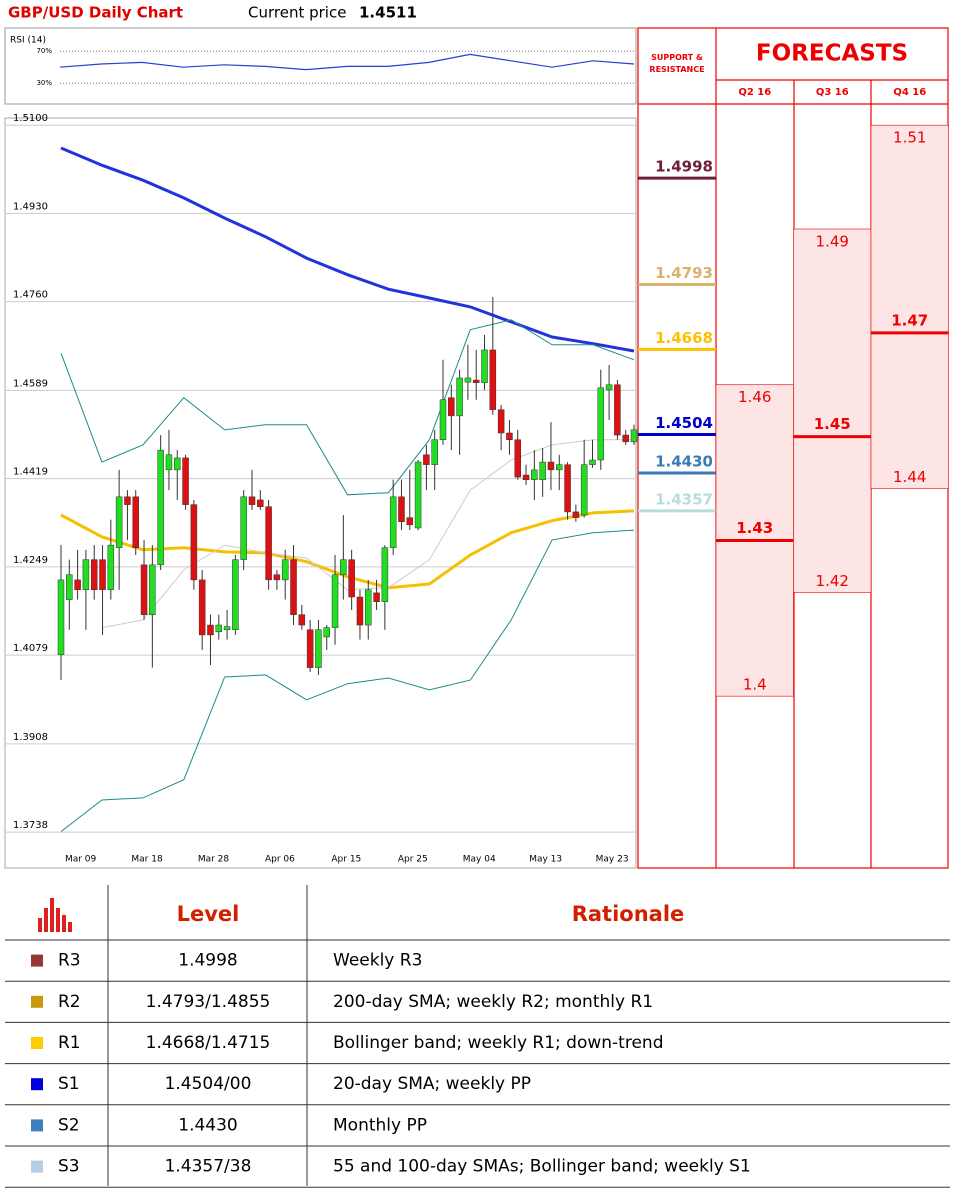 Image resolution: width=954 pixels, height=1191 pixels. What do you see at coordinates (95, 13) in the screenshot?
I see `title: GBP/USD Daily Chart` at bounding box center [95, 13].